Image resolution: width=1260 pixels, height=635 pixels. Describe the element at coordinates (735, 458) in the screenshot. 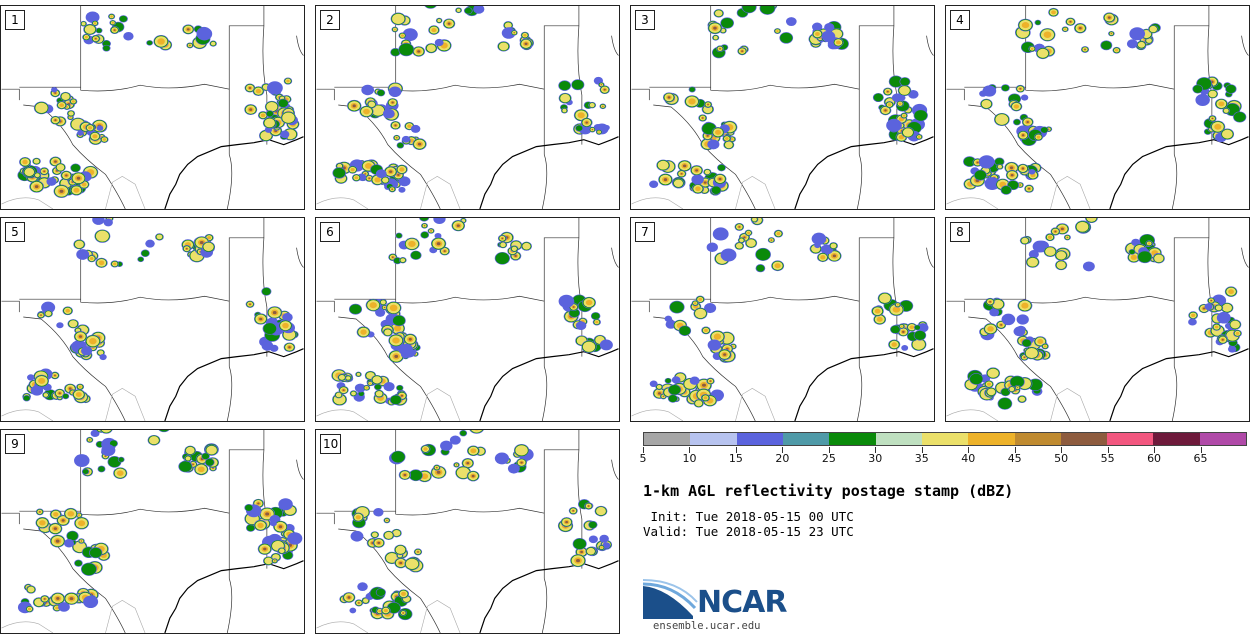

I see `colorbar-tick-label: 15` at that location.